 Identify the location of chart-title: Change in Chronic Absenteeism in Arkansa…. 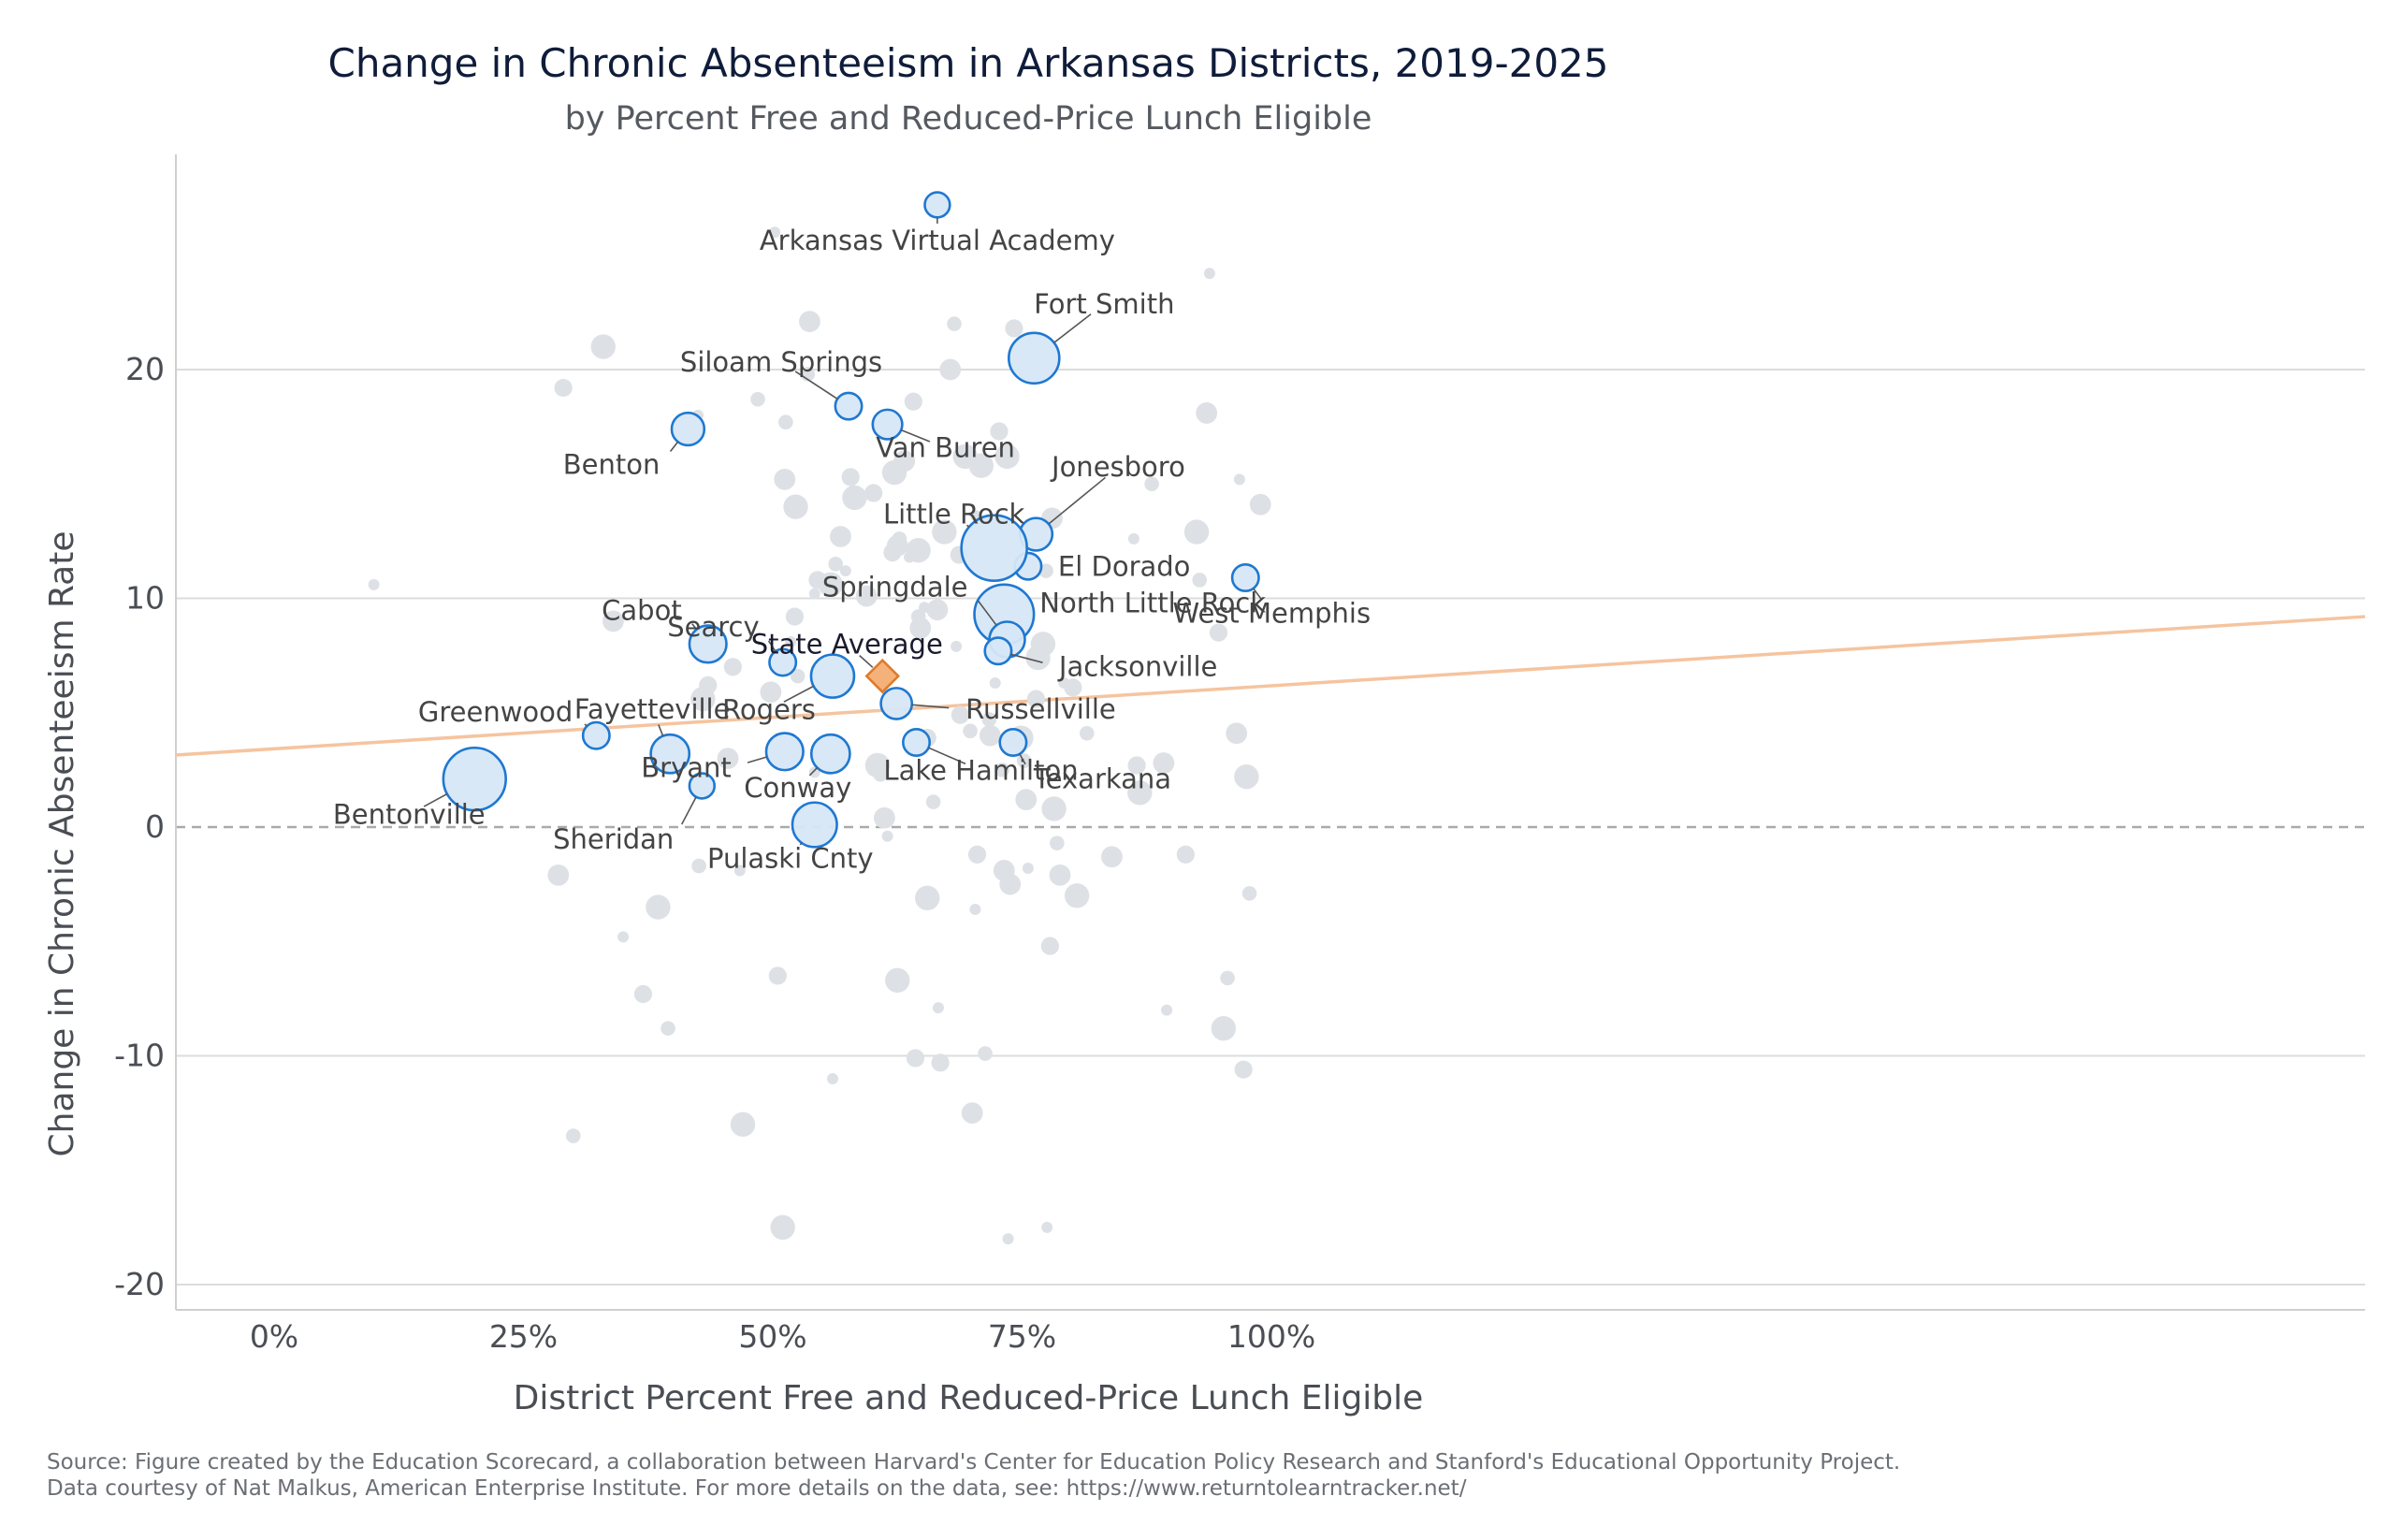
(968, 63).